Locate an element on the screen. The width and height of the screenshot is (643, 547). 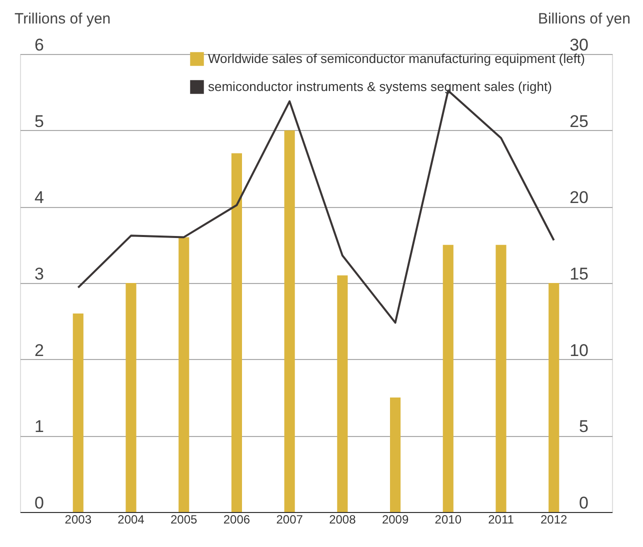
y2-tick-label: 20 is located at coordinates (579, 198).